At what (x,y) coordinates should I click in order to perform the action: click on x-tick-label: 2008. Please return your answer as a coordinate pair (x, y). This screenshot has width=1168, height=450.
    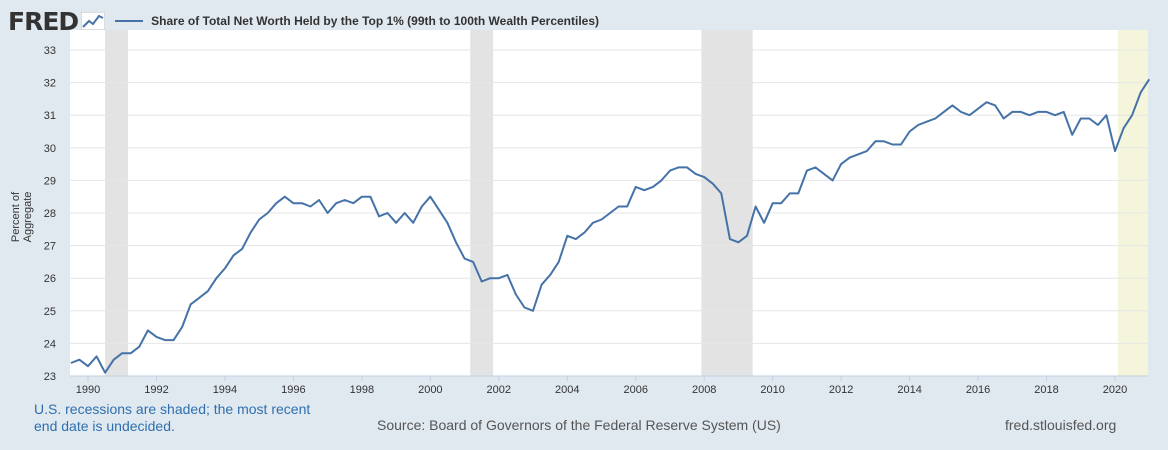
    Looking at the image, I should click on (704, 390).